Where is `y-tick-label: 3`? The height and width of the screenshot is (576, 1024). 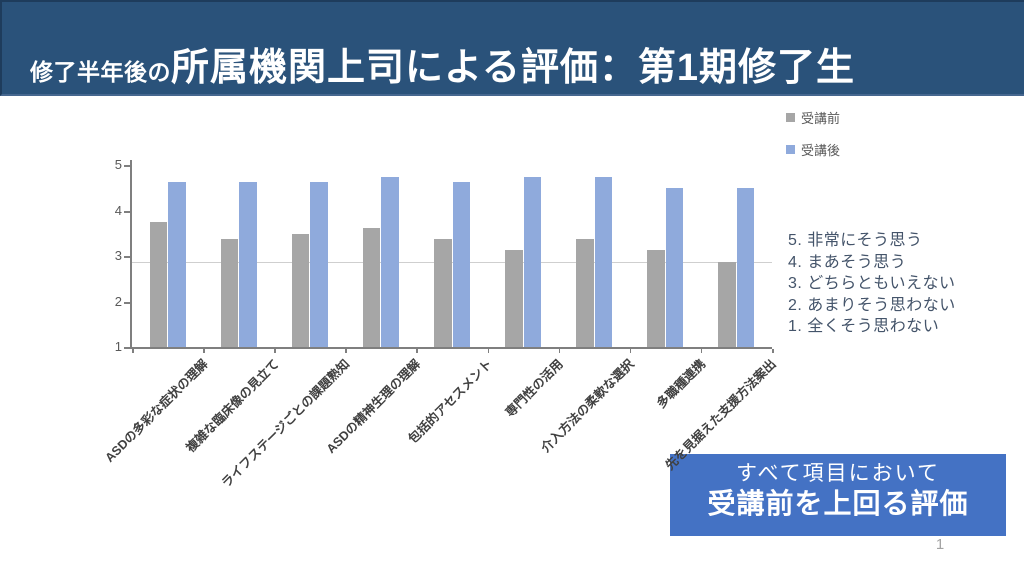
y-tick-label: 3 is located at coordinates (118, 256).